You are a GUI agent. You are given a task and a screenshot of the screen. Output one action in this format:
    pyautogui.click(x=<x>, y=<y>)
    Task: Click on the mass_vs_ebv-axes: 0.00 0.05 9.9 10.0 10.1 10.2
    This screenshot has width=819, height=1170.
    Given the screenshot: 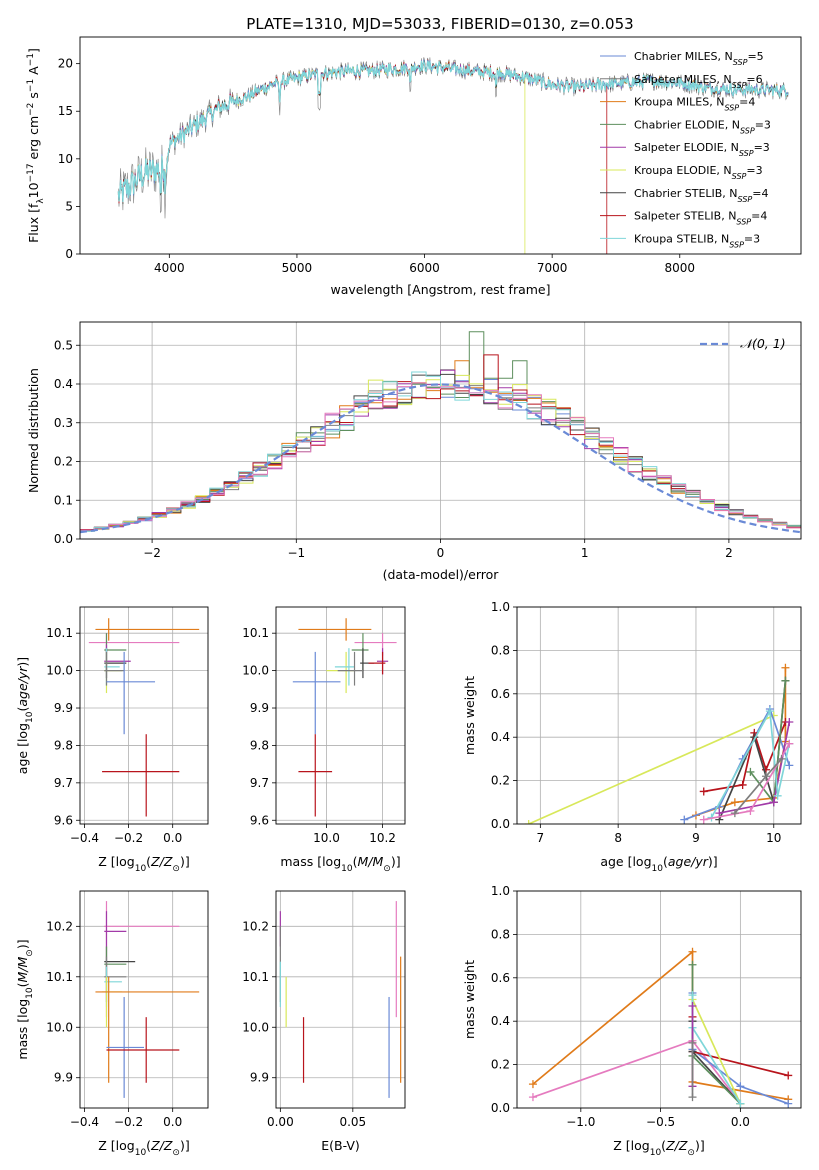 What is the action you would take?
    pyautogui.click(x=323, y=1010)
    